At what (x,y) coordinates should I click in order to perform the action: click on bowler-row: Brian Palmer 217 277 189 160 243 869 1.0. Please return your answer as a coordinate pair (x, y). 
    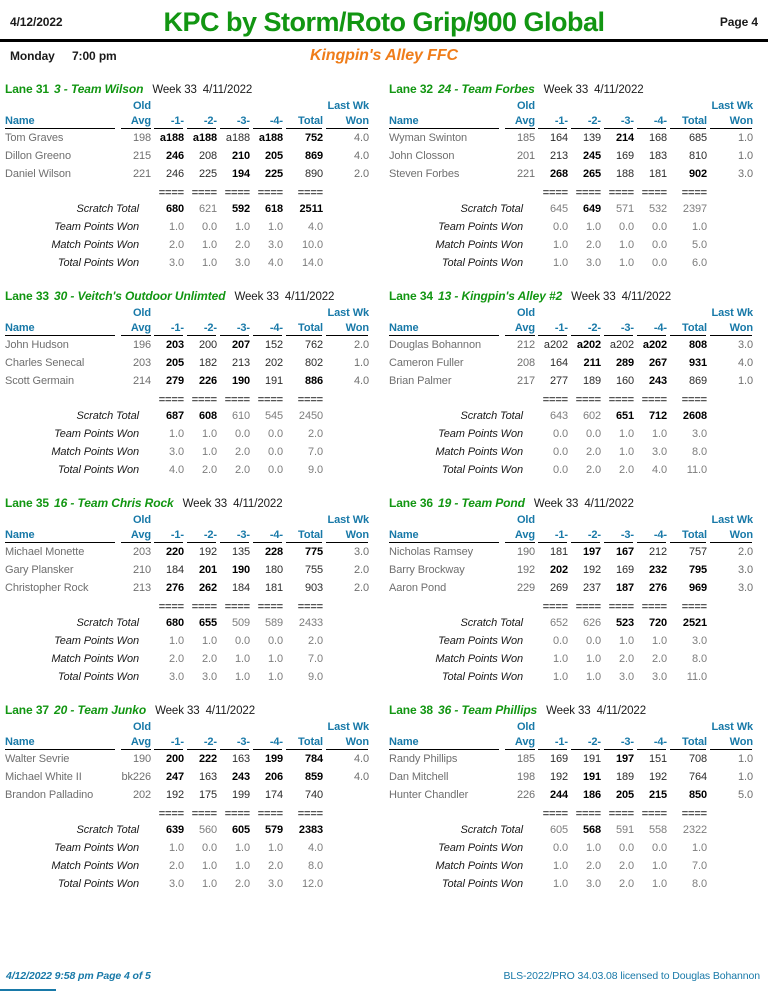
    Looking at the image, I should click on (578, 381).